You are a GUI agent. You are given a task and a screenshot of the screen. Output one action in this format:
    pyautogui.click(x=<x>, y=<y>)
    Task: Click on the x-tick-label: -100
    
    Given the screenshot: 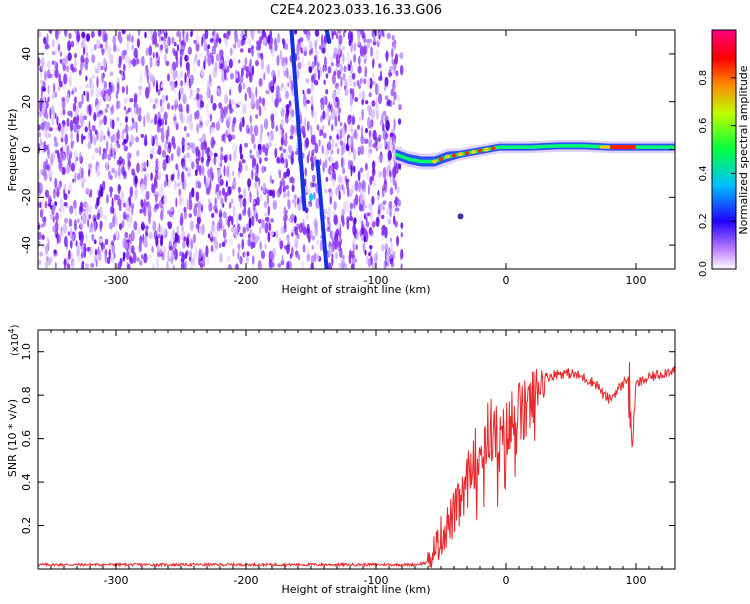 What is the action you would take?
    pyautogui.click(x=376, y=280)
    